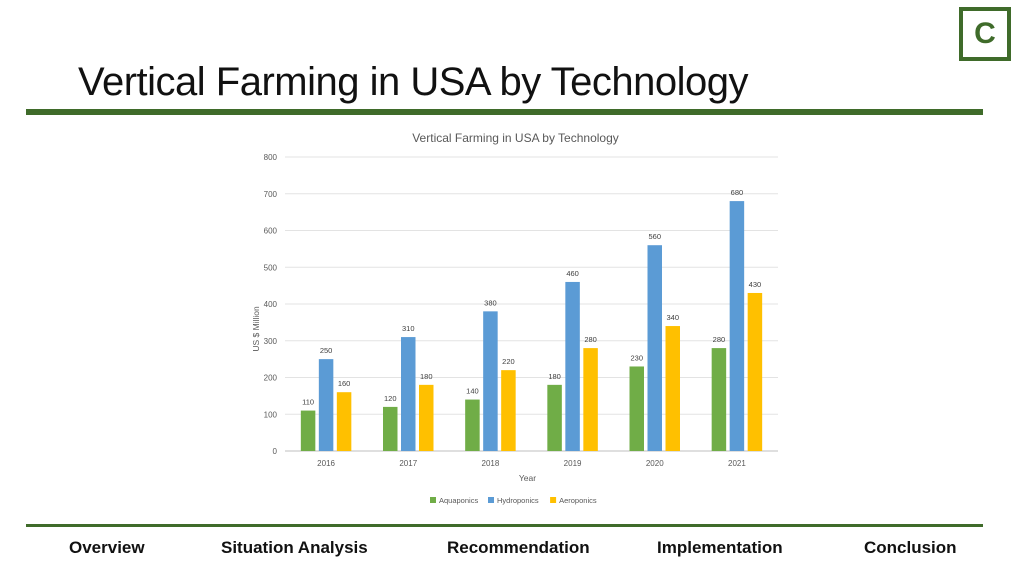  I want to click on legend-label: Hydroponics, so click(518, 500).